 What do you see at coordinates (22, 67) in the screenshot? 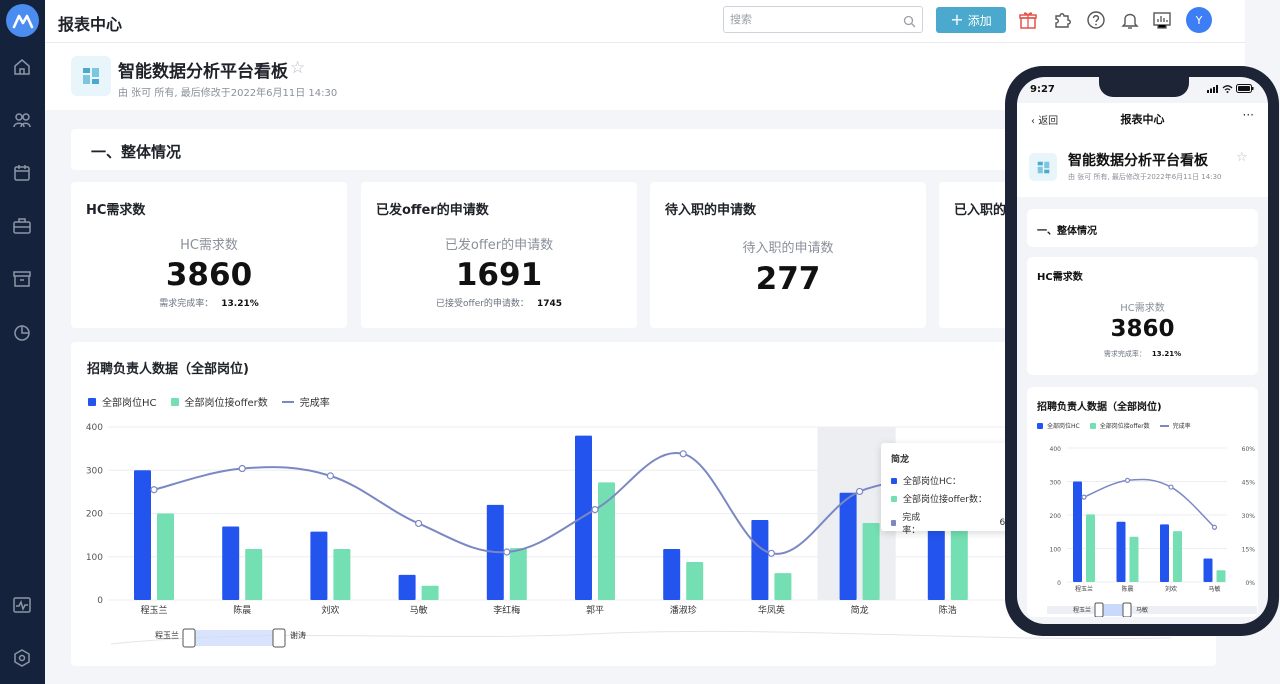
I see `home-icon` at bounding box center [22, 67].